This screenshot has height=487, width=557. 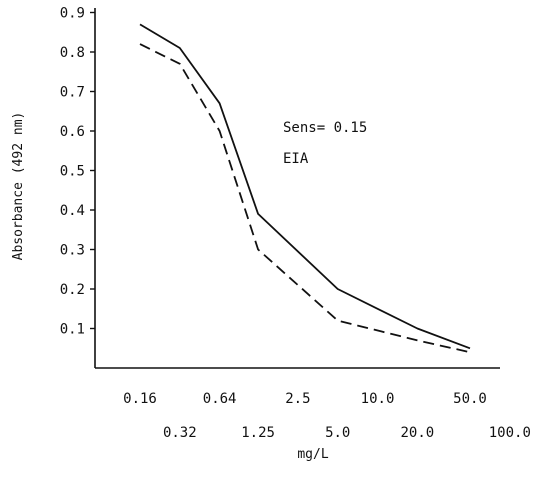 What do you see at coordinates (72, 53) in the screenshot?
I see `y-tick-label: 0.8` at bounding box center [72, 53].